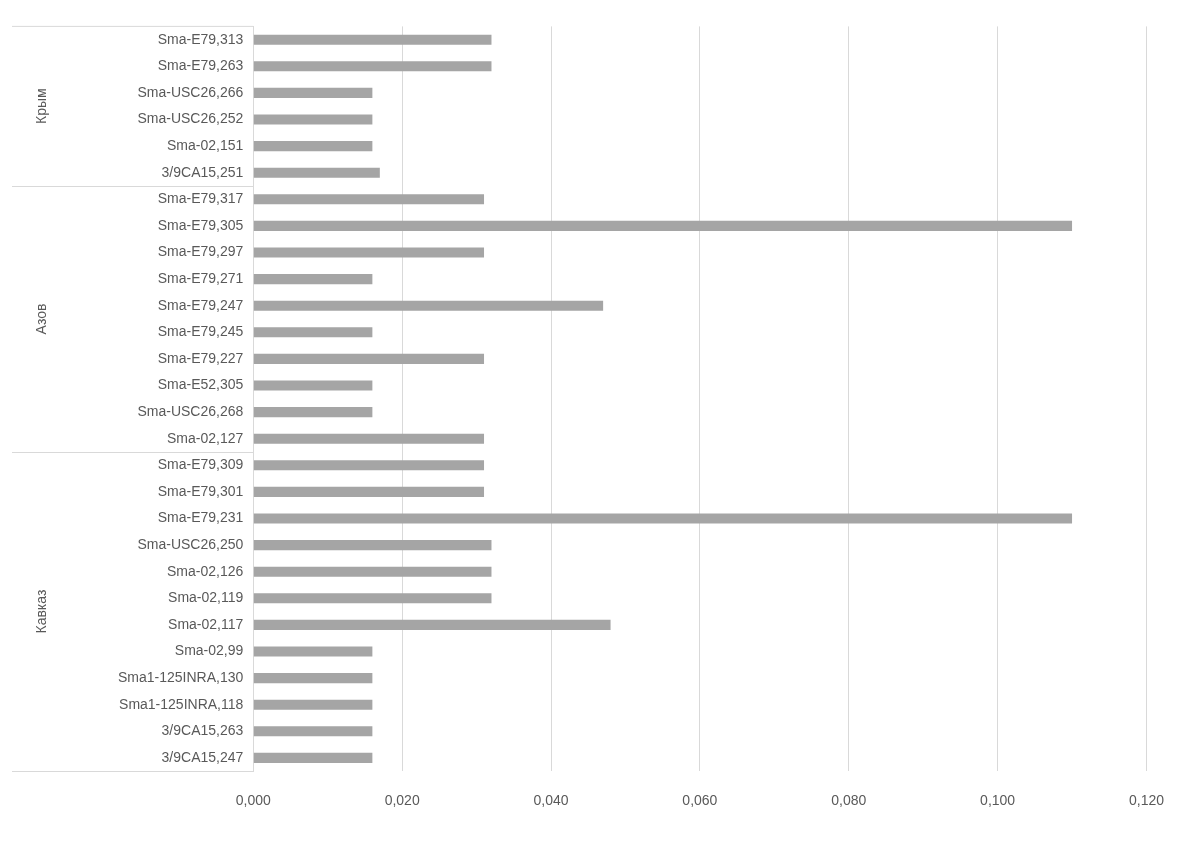 Image resolution: width=1194 pixels, height=850 pixels. Describe the element at coordinates (200, 38) in the screenshot. I see `y-tick-label: Sma-E79,313` at that location.